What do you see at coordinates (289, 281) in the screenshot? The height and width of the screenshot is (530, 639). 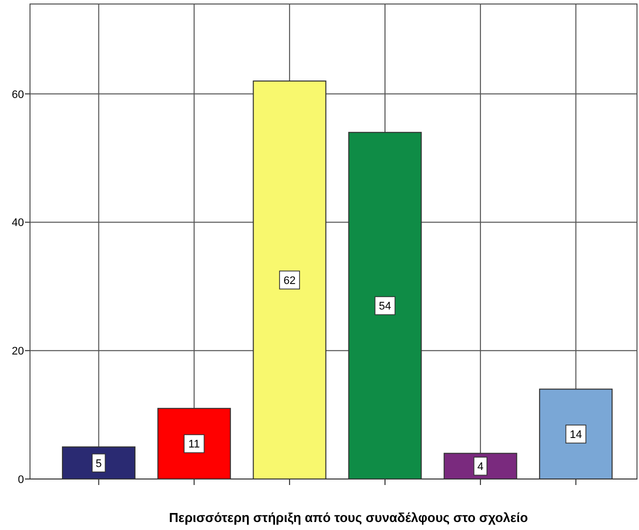 I see `data-label: 62` at bounding box center [289, 281].